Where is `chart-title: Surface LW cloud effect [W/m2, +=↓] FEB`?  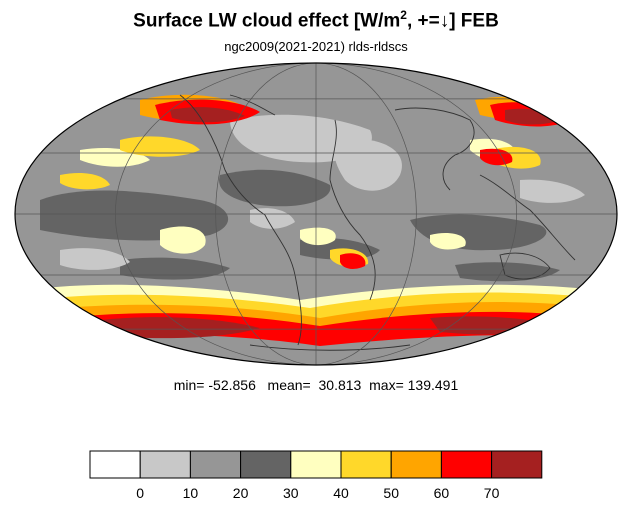 chart-title: Surface LW cloud effect [W/m2, +=↓] FEB is located at coordinates (316, 20).